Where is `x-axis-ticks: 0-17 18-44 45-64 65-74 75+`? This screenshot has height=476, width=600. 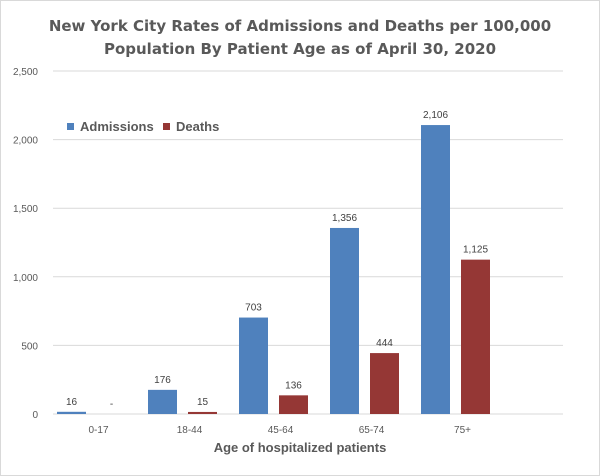 x-axis-ticks: 0-17 18-44 45-64 65-74 75+ is located at coordinates (279, 430).